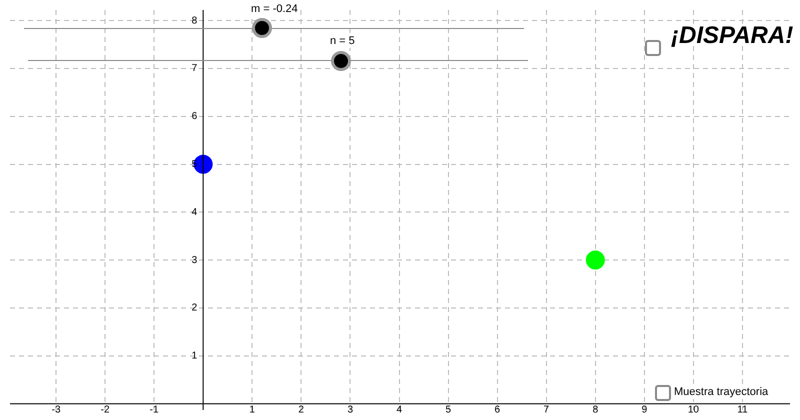 The height and width of the screenshot is (420, 800). What do you see at coordinates (274, 9) in the screenshot?
I see `annotation: m = -0.24` at bounding box center [274, 9].